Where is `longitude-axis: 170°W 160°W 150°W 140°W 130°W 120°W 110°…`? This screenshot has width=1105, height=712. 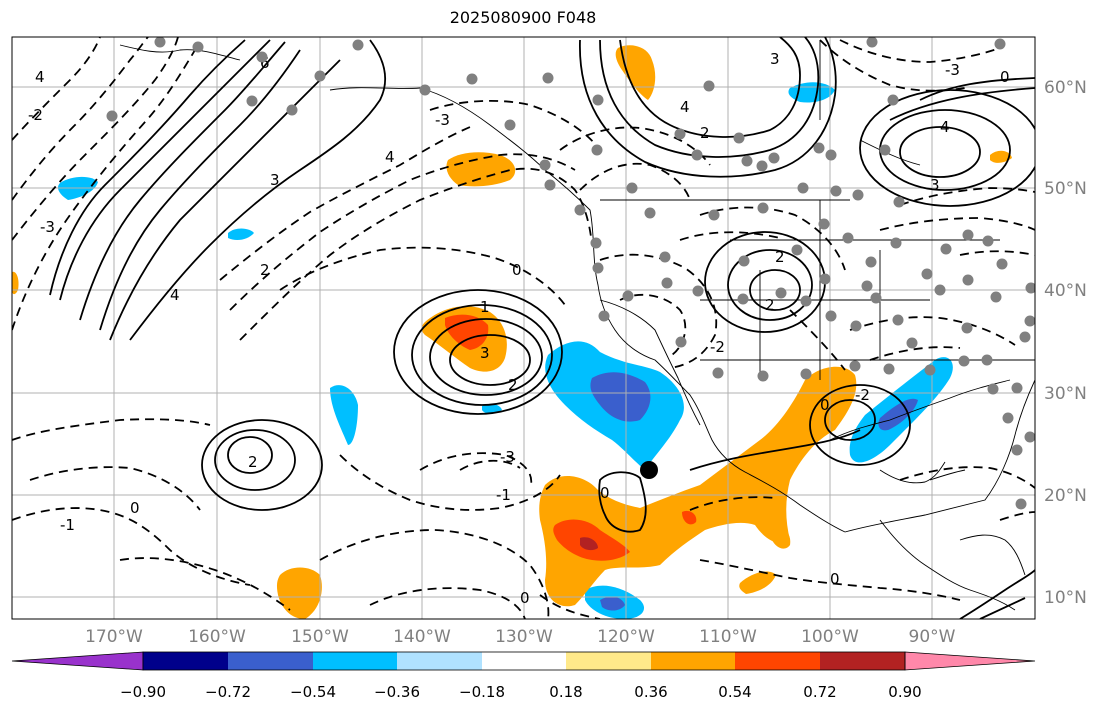 longitude-axis: 170°W 160°W 150°W 140°W 130°W 120°W 110°… is located at coordinates (520, 637).